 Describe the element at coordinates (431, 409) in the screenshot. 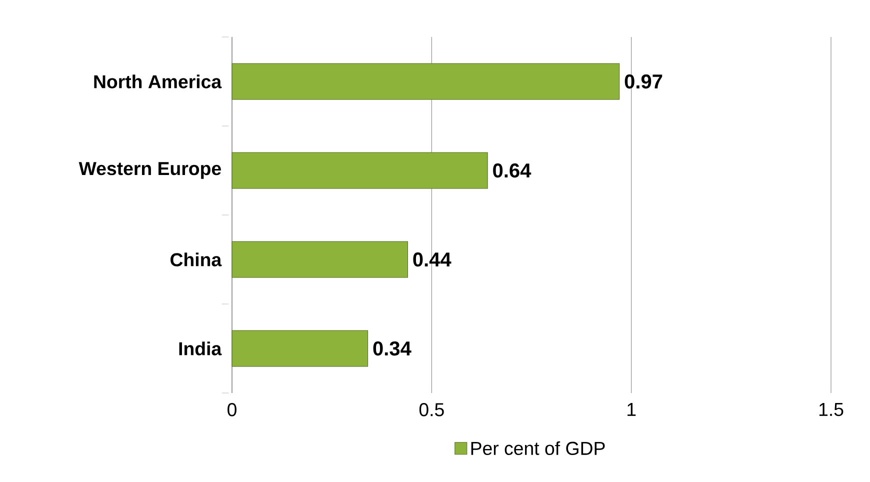

I see `x-tick-label: 0.5` at that location.